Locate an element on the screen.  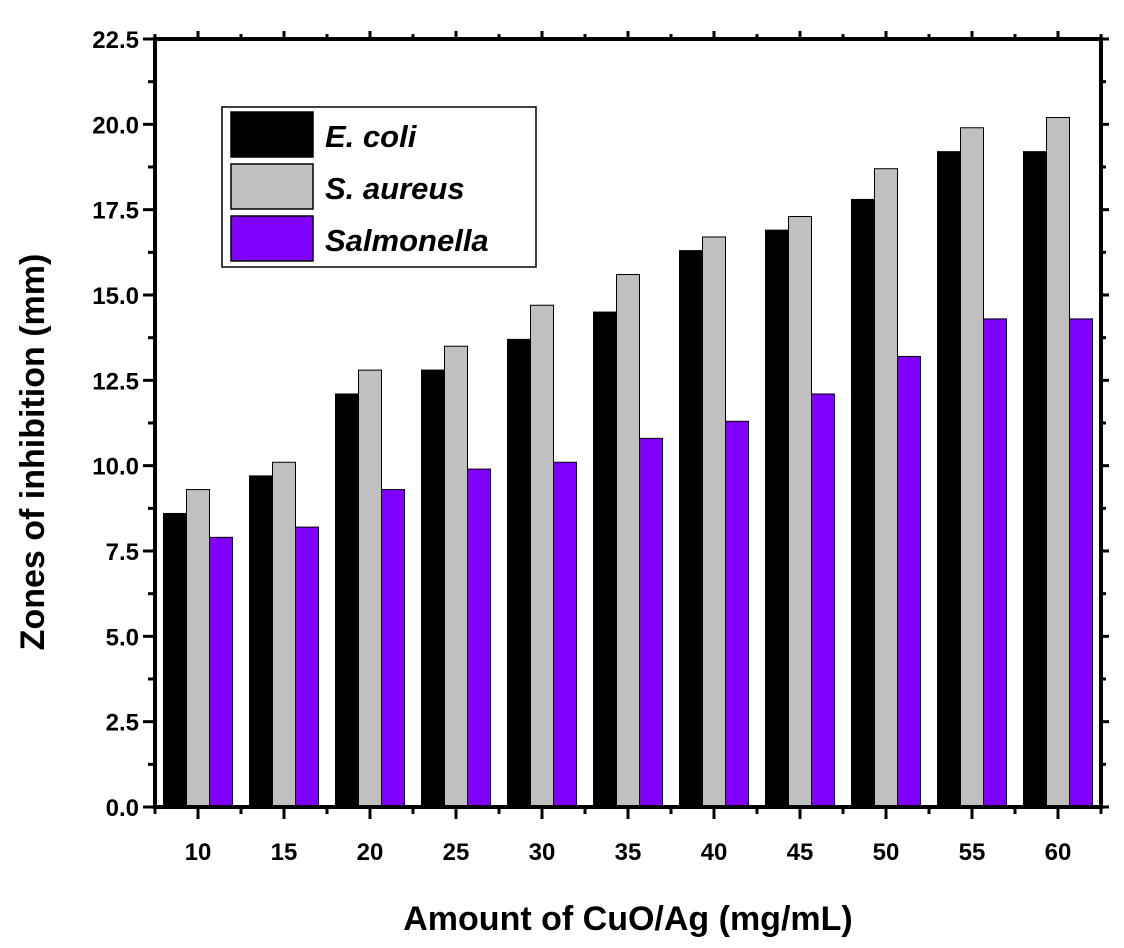
x-tick-label: 60 is located at coordinates (1058, 852).